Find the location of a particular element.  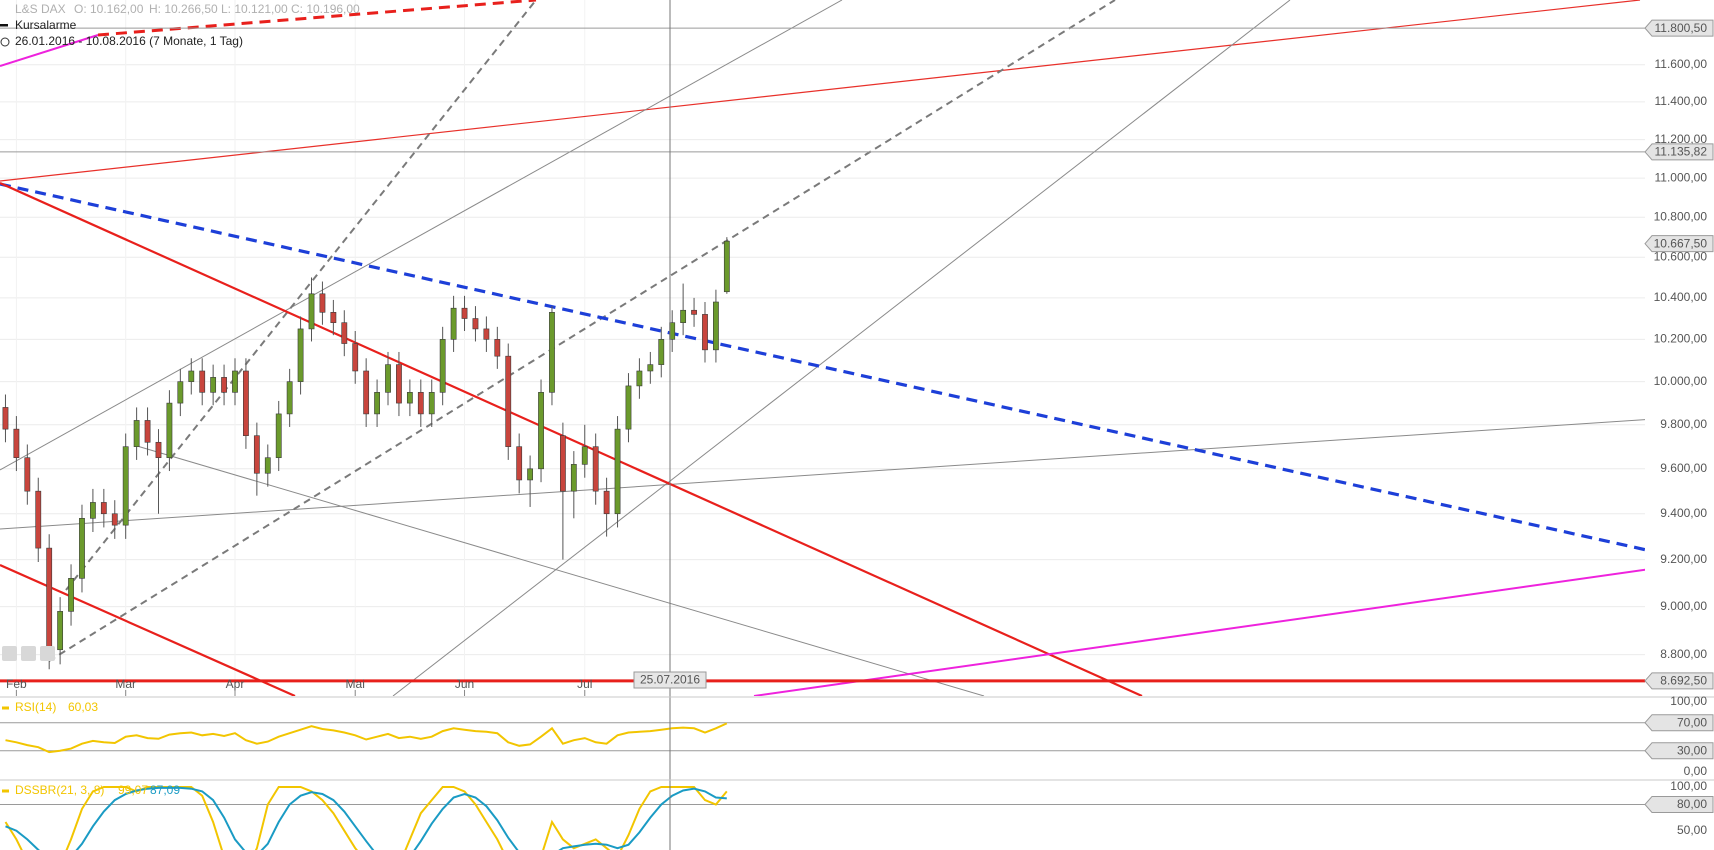

instrument: L&S DAX is located at coordinates (40, 9).